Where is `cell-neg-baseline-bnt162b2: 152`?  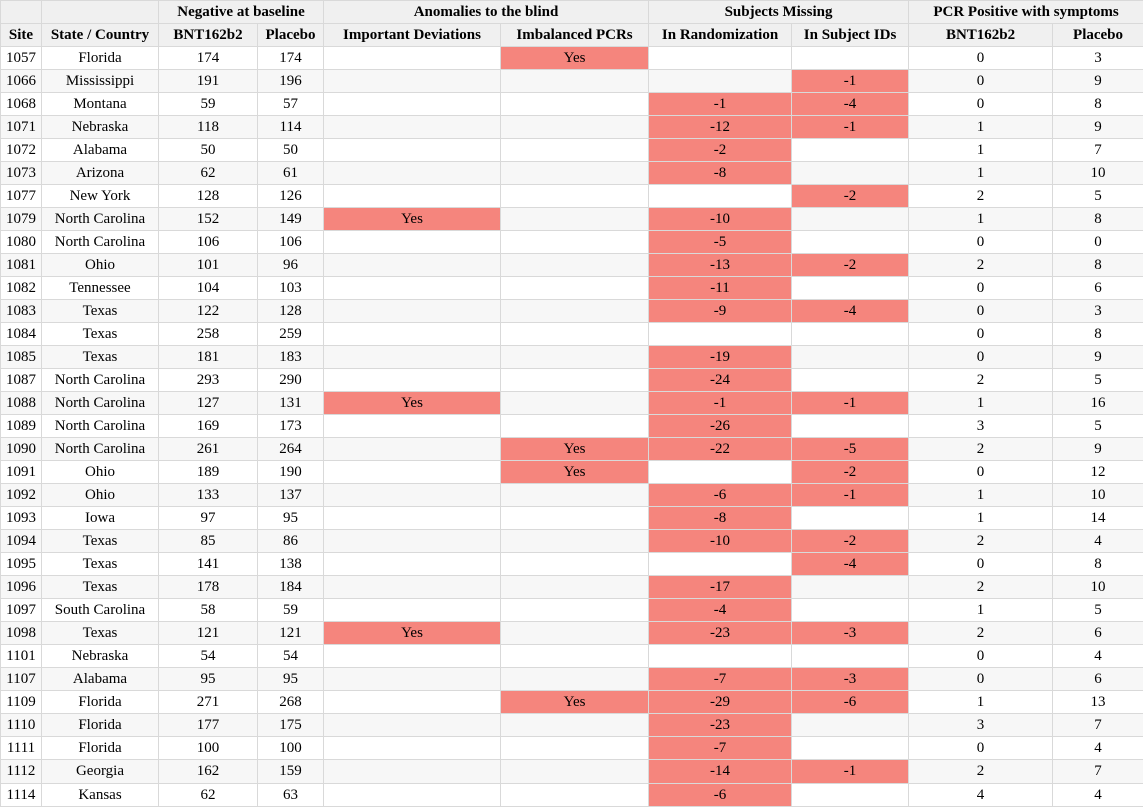
cell-neg-baseline-bnt162b2: 152 is located at coordinates (208, 219).